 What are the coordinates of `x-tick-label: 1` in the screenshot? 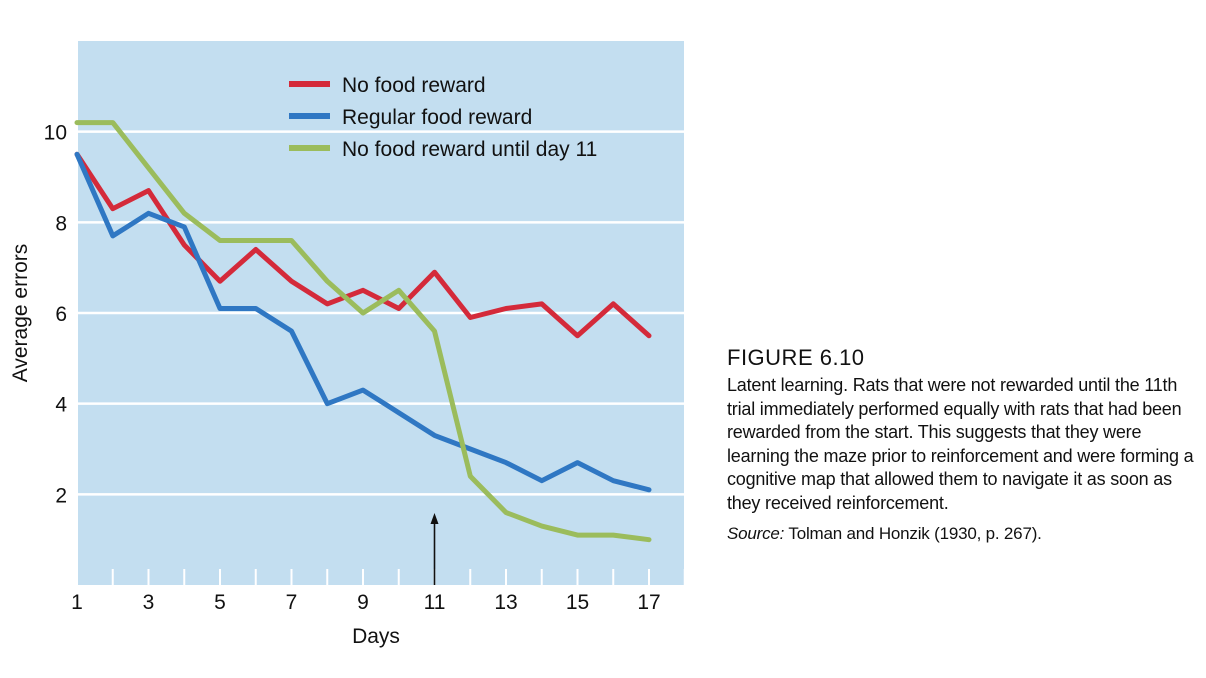 It's located at (77, 602).